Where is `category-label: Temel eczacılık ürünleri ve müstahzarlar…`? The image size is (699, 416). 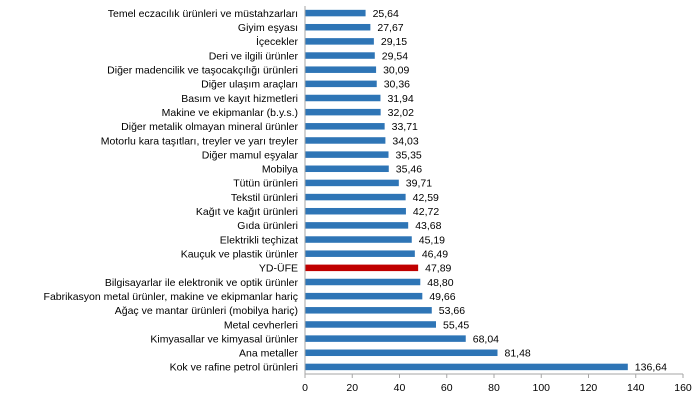 category-label: Temel eczacılık ürünleri ve müstahzarlar… is located at coordinates (203, 14).